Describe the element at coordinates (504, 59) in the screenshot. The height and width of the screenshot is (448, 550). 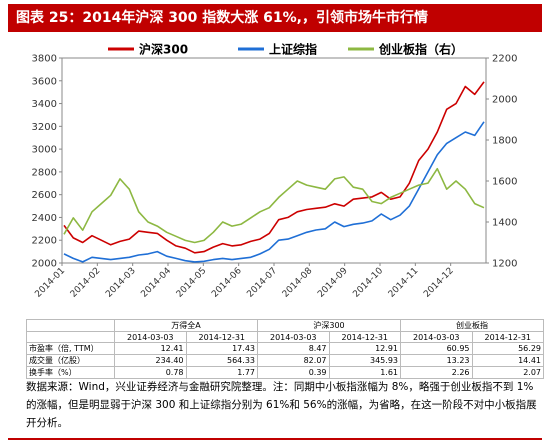
I see `y-right-tick-label: 2200` at that location.